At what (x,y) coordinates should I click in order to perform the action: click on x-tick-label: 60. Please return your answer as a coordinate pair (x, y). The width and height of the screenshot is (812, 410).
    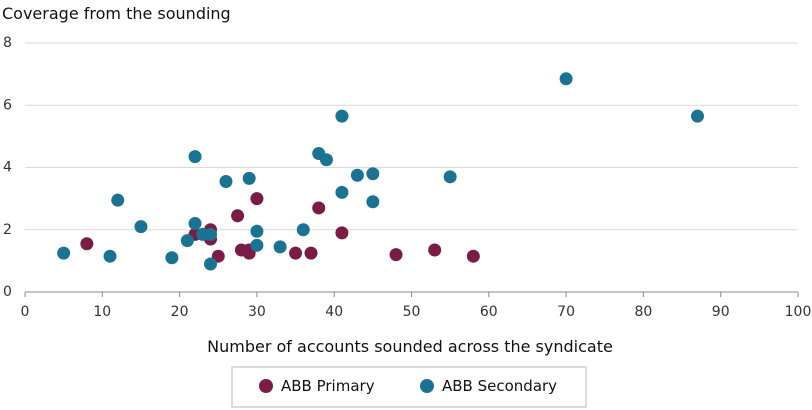
    Looking at the image, I should click on (489, 312).